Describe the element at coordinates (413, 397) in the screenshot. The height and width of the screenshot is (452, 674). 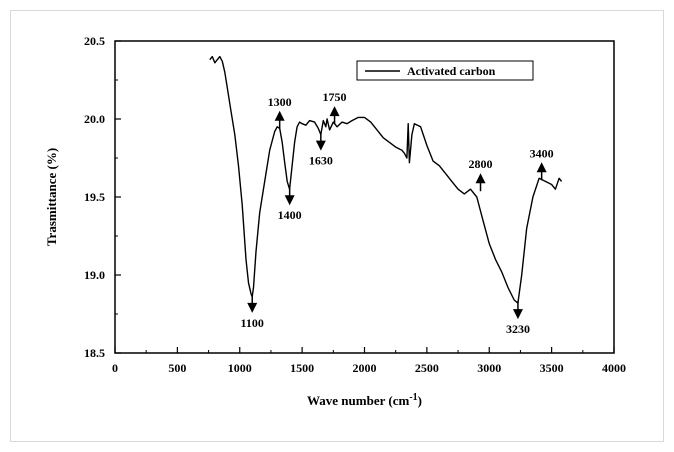
I see `x-axis-title-superscript: -1` at that location.